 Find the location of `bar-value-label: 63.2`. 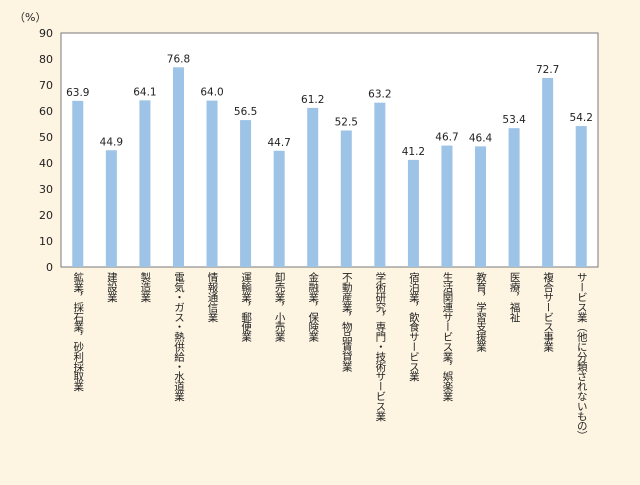

bar-value-label: 63.2 is located at coordinates (379, 95).